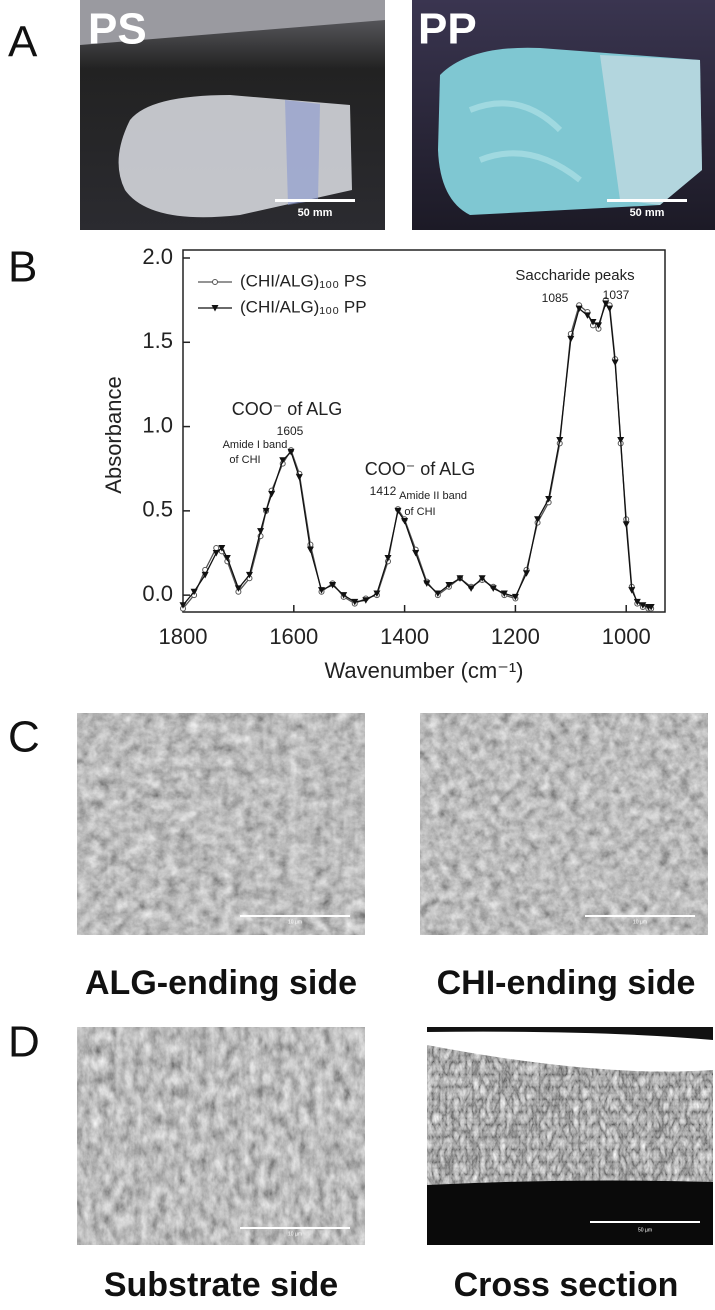 The height and width of the screenshot is (1310, 715). What do you see at coordinates (447, 29) in the screenshot?
I see `photo-label: PP` at bounding box center [447, 29].